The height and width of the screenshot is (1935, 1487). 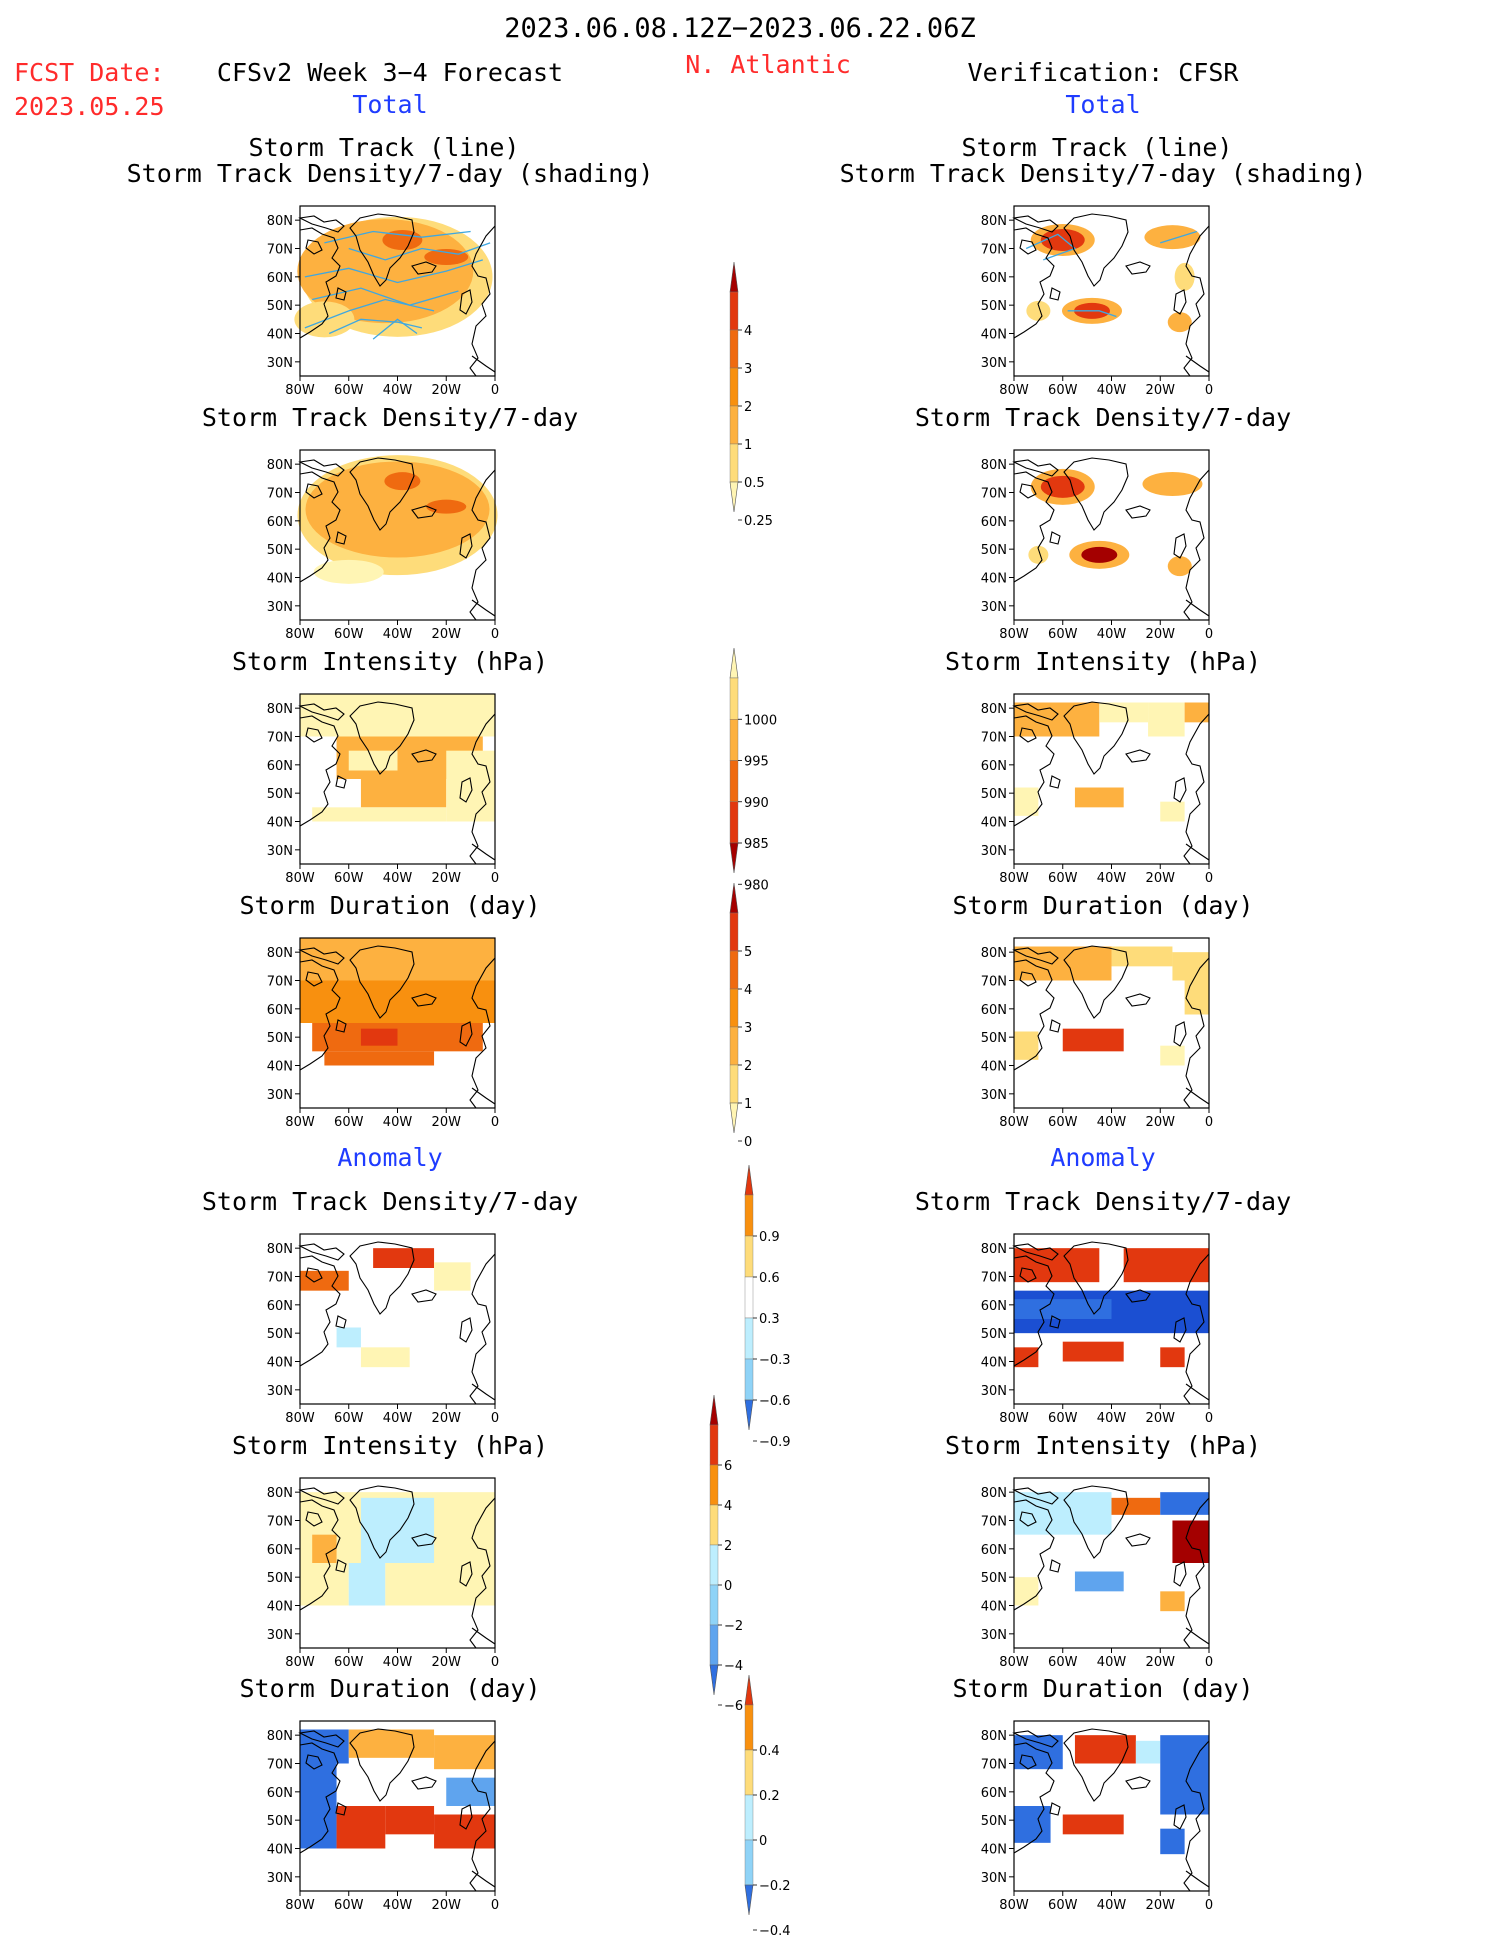 I want to click on map-intensity-forecast: 80N 70N 60N 50N 40N 30N 80W 60W 40W 20W 0, so click(x=383, y=789).